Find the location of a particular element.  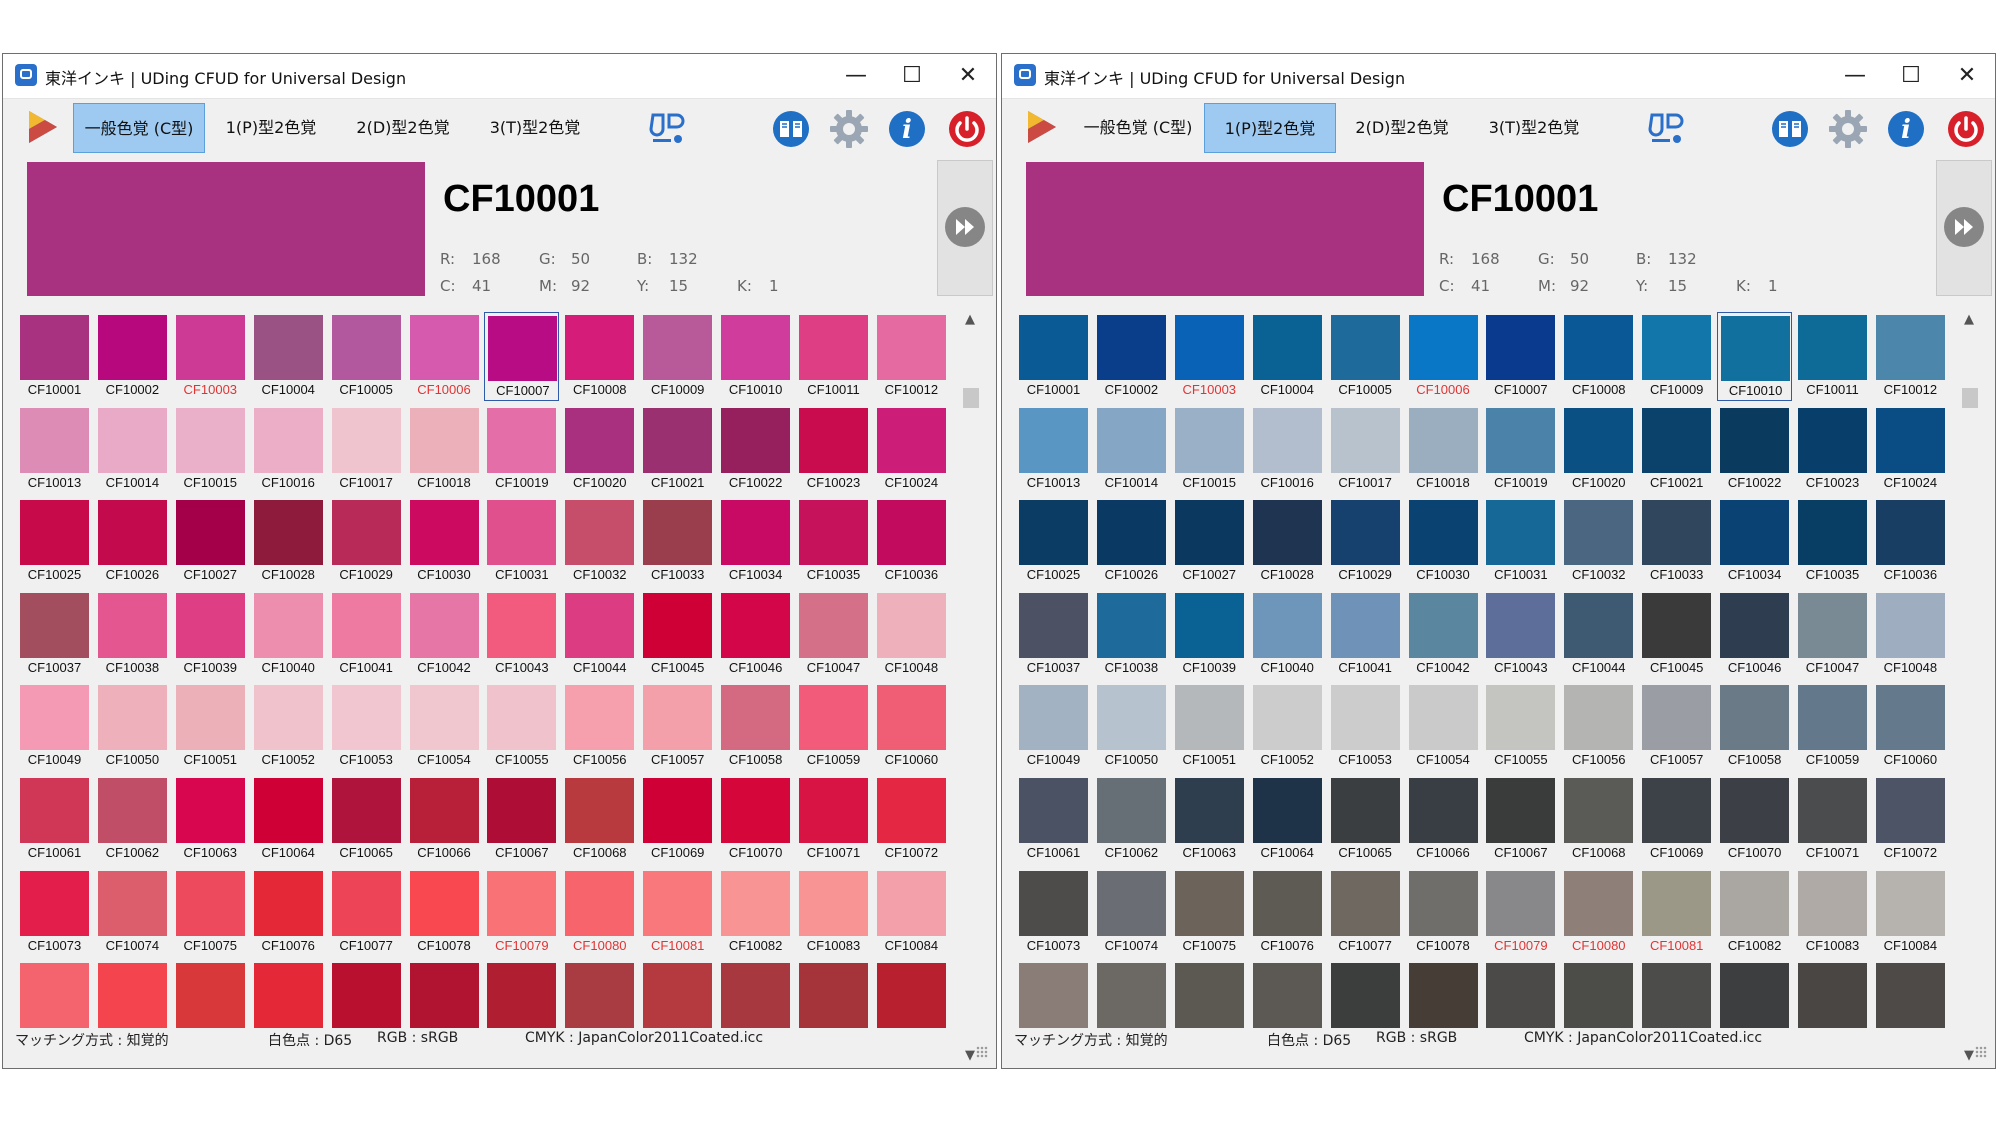

color-swatch: CF10004 is located at coordinates (1287, 356).